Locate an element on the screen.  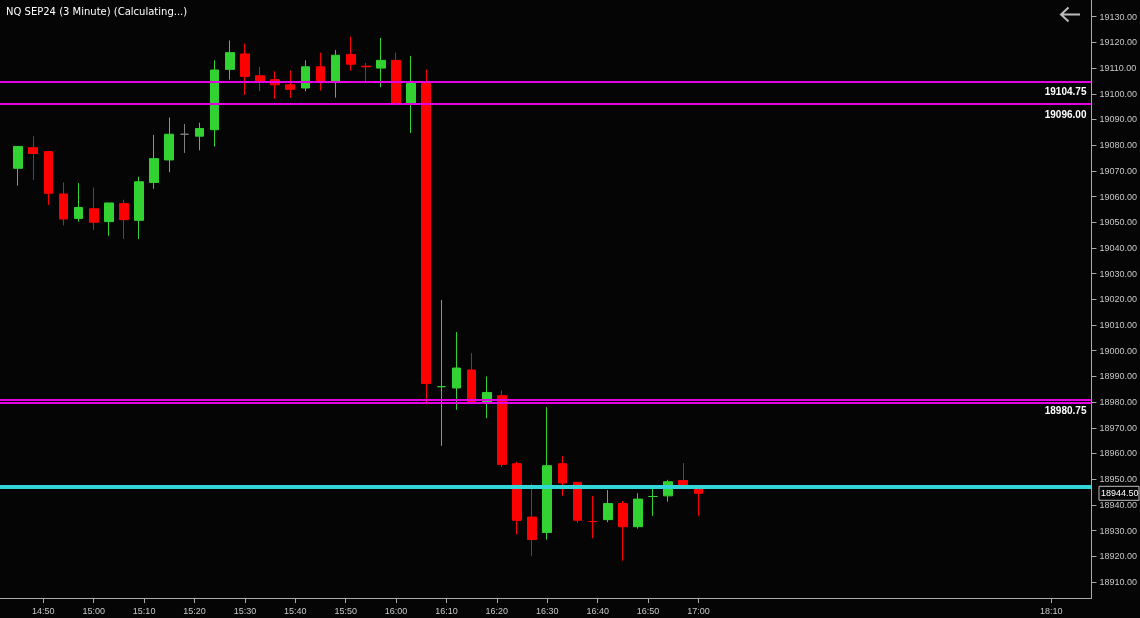
text: NQ SEP24 (3 Minute) (Calculating...) is located at coordinates (97, 11).